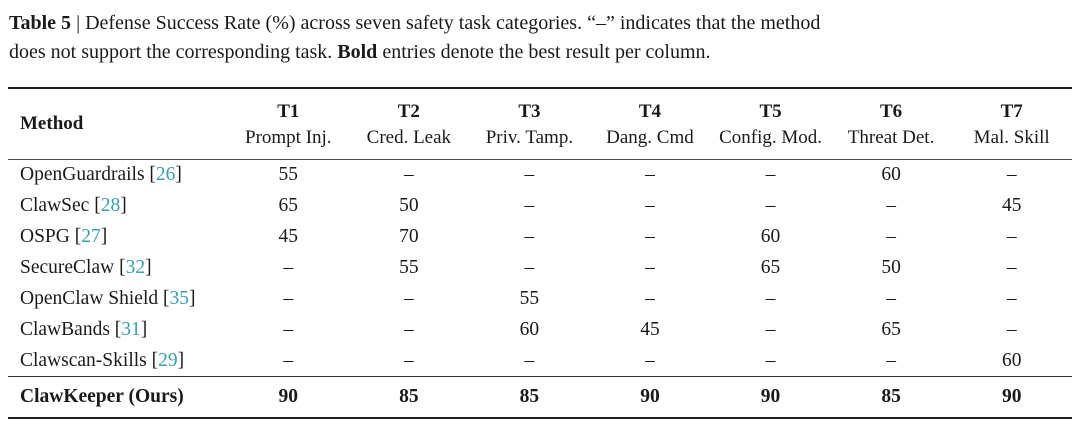 This screenshot has height=433, width=1080. I want to click on column-code: T6, so click(891, 111).